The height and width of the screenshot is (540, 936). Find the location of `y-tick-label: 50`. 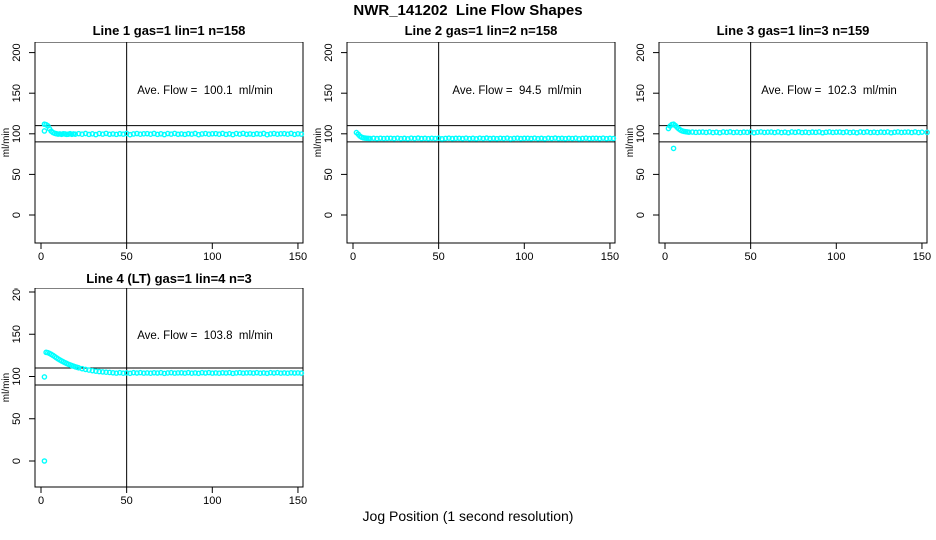

y-tick-label: 50 is located at coordinates (17, 419).